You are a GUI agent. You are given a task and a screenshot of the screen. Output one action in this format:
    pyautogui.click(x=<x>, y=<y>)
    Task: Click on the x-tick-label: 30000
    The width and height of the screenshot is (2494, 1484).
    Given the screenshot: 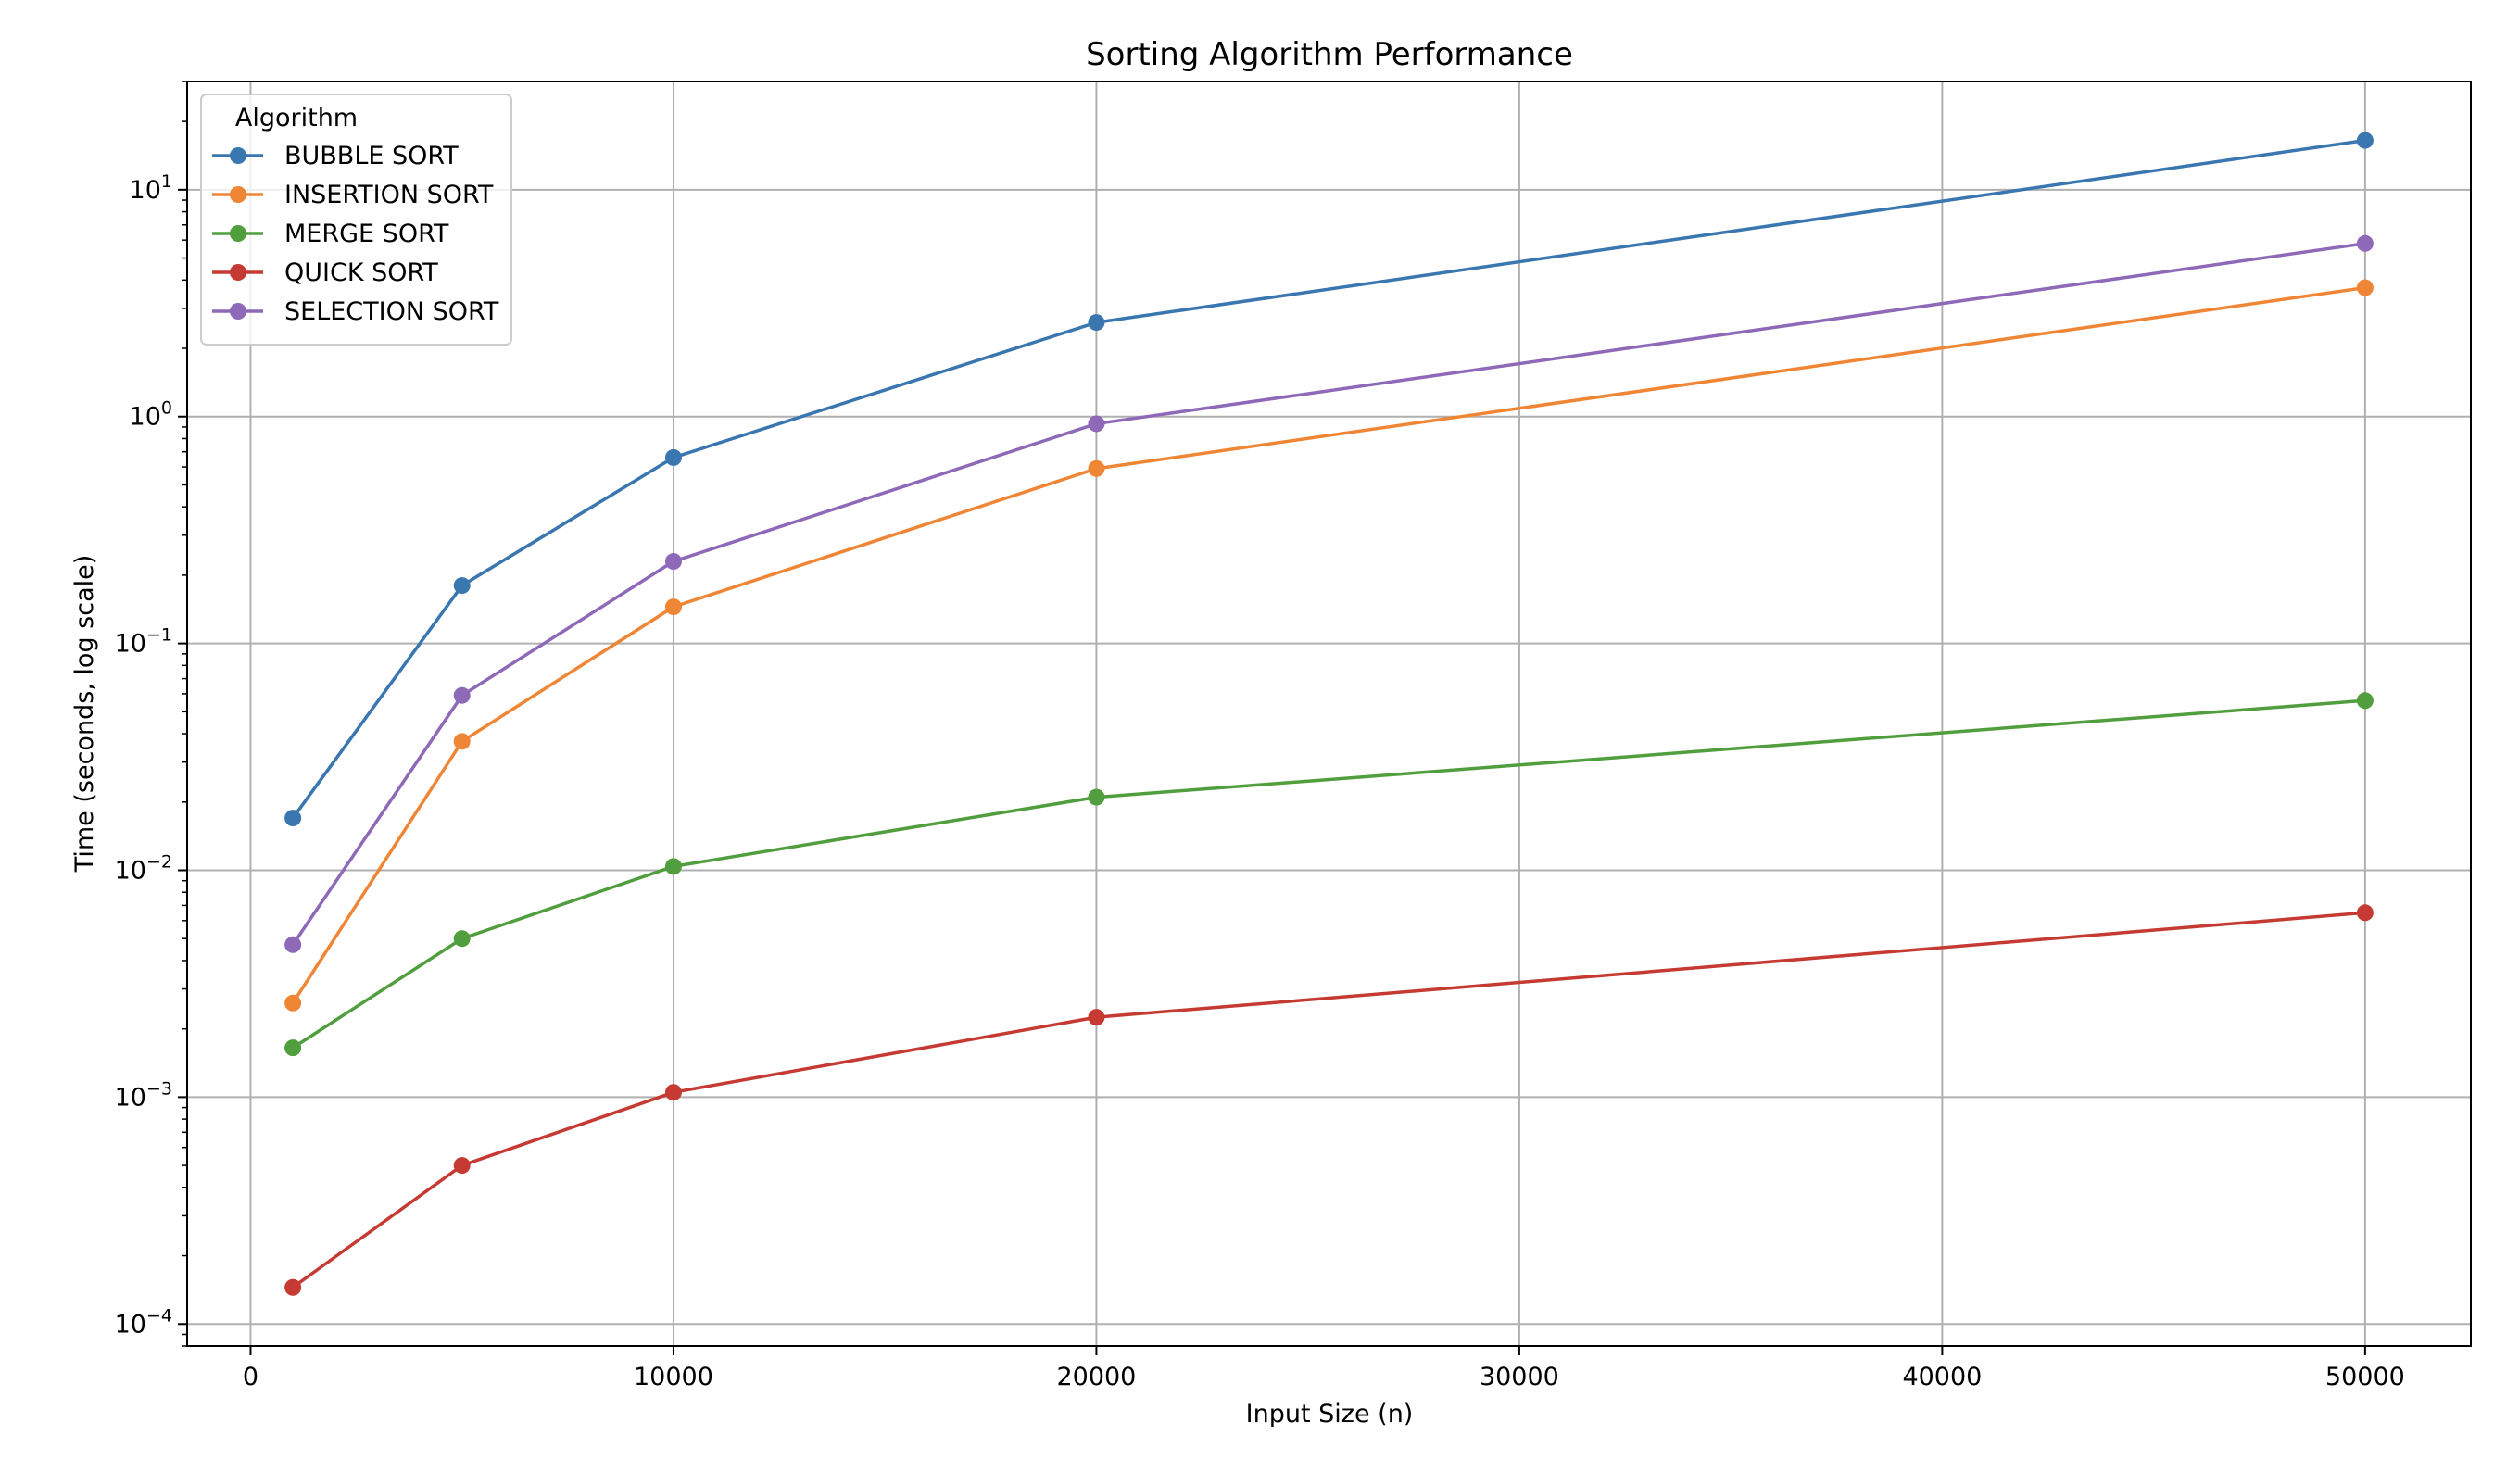 What is the action you would take?
    pyautogui.click(x=1519, y=1377)
    